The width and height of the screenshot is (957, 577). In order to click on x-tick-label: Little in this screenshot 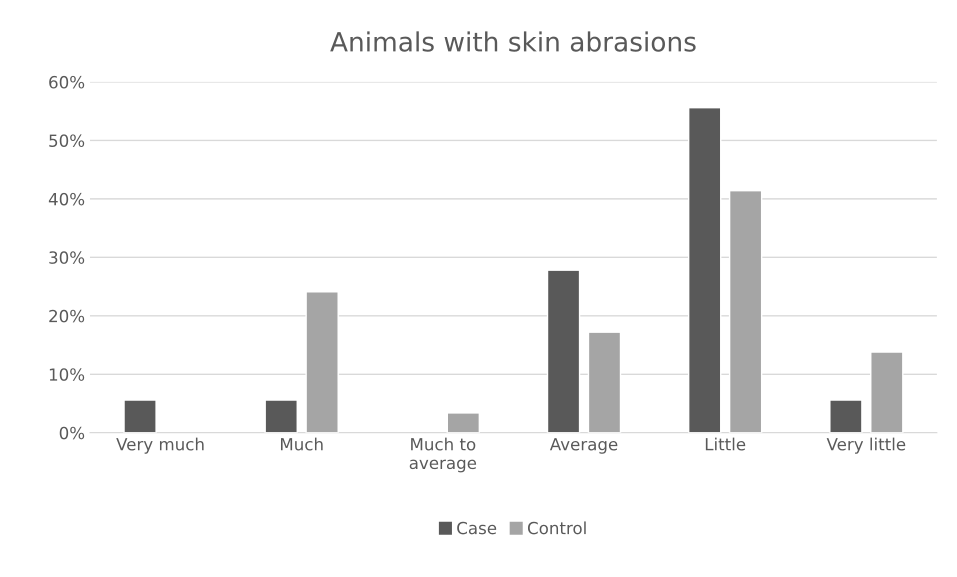, I will do `click(726, 444)`.